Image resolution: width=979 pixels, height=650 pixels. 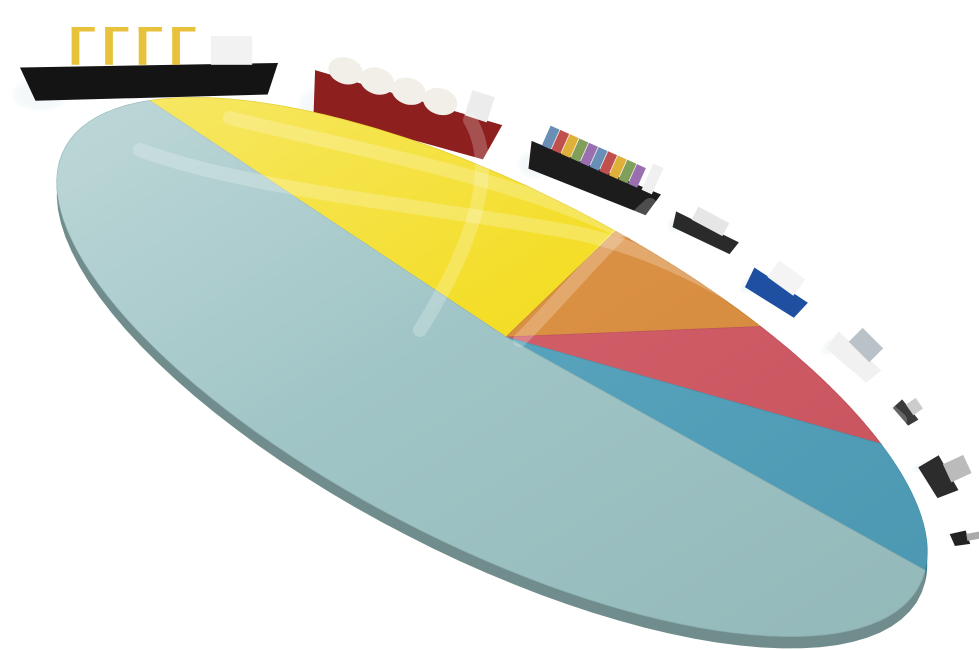 I want to click on ro-ro-ferry-ship, so click(x=773, y=289).